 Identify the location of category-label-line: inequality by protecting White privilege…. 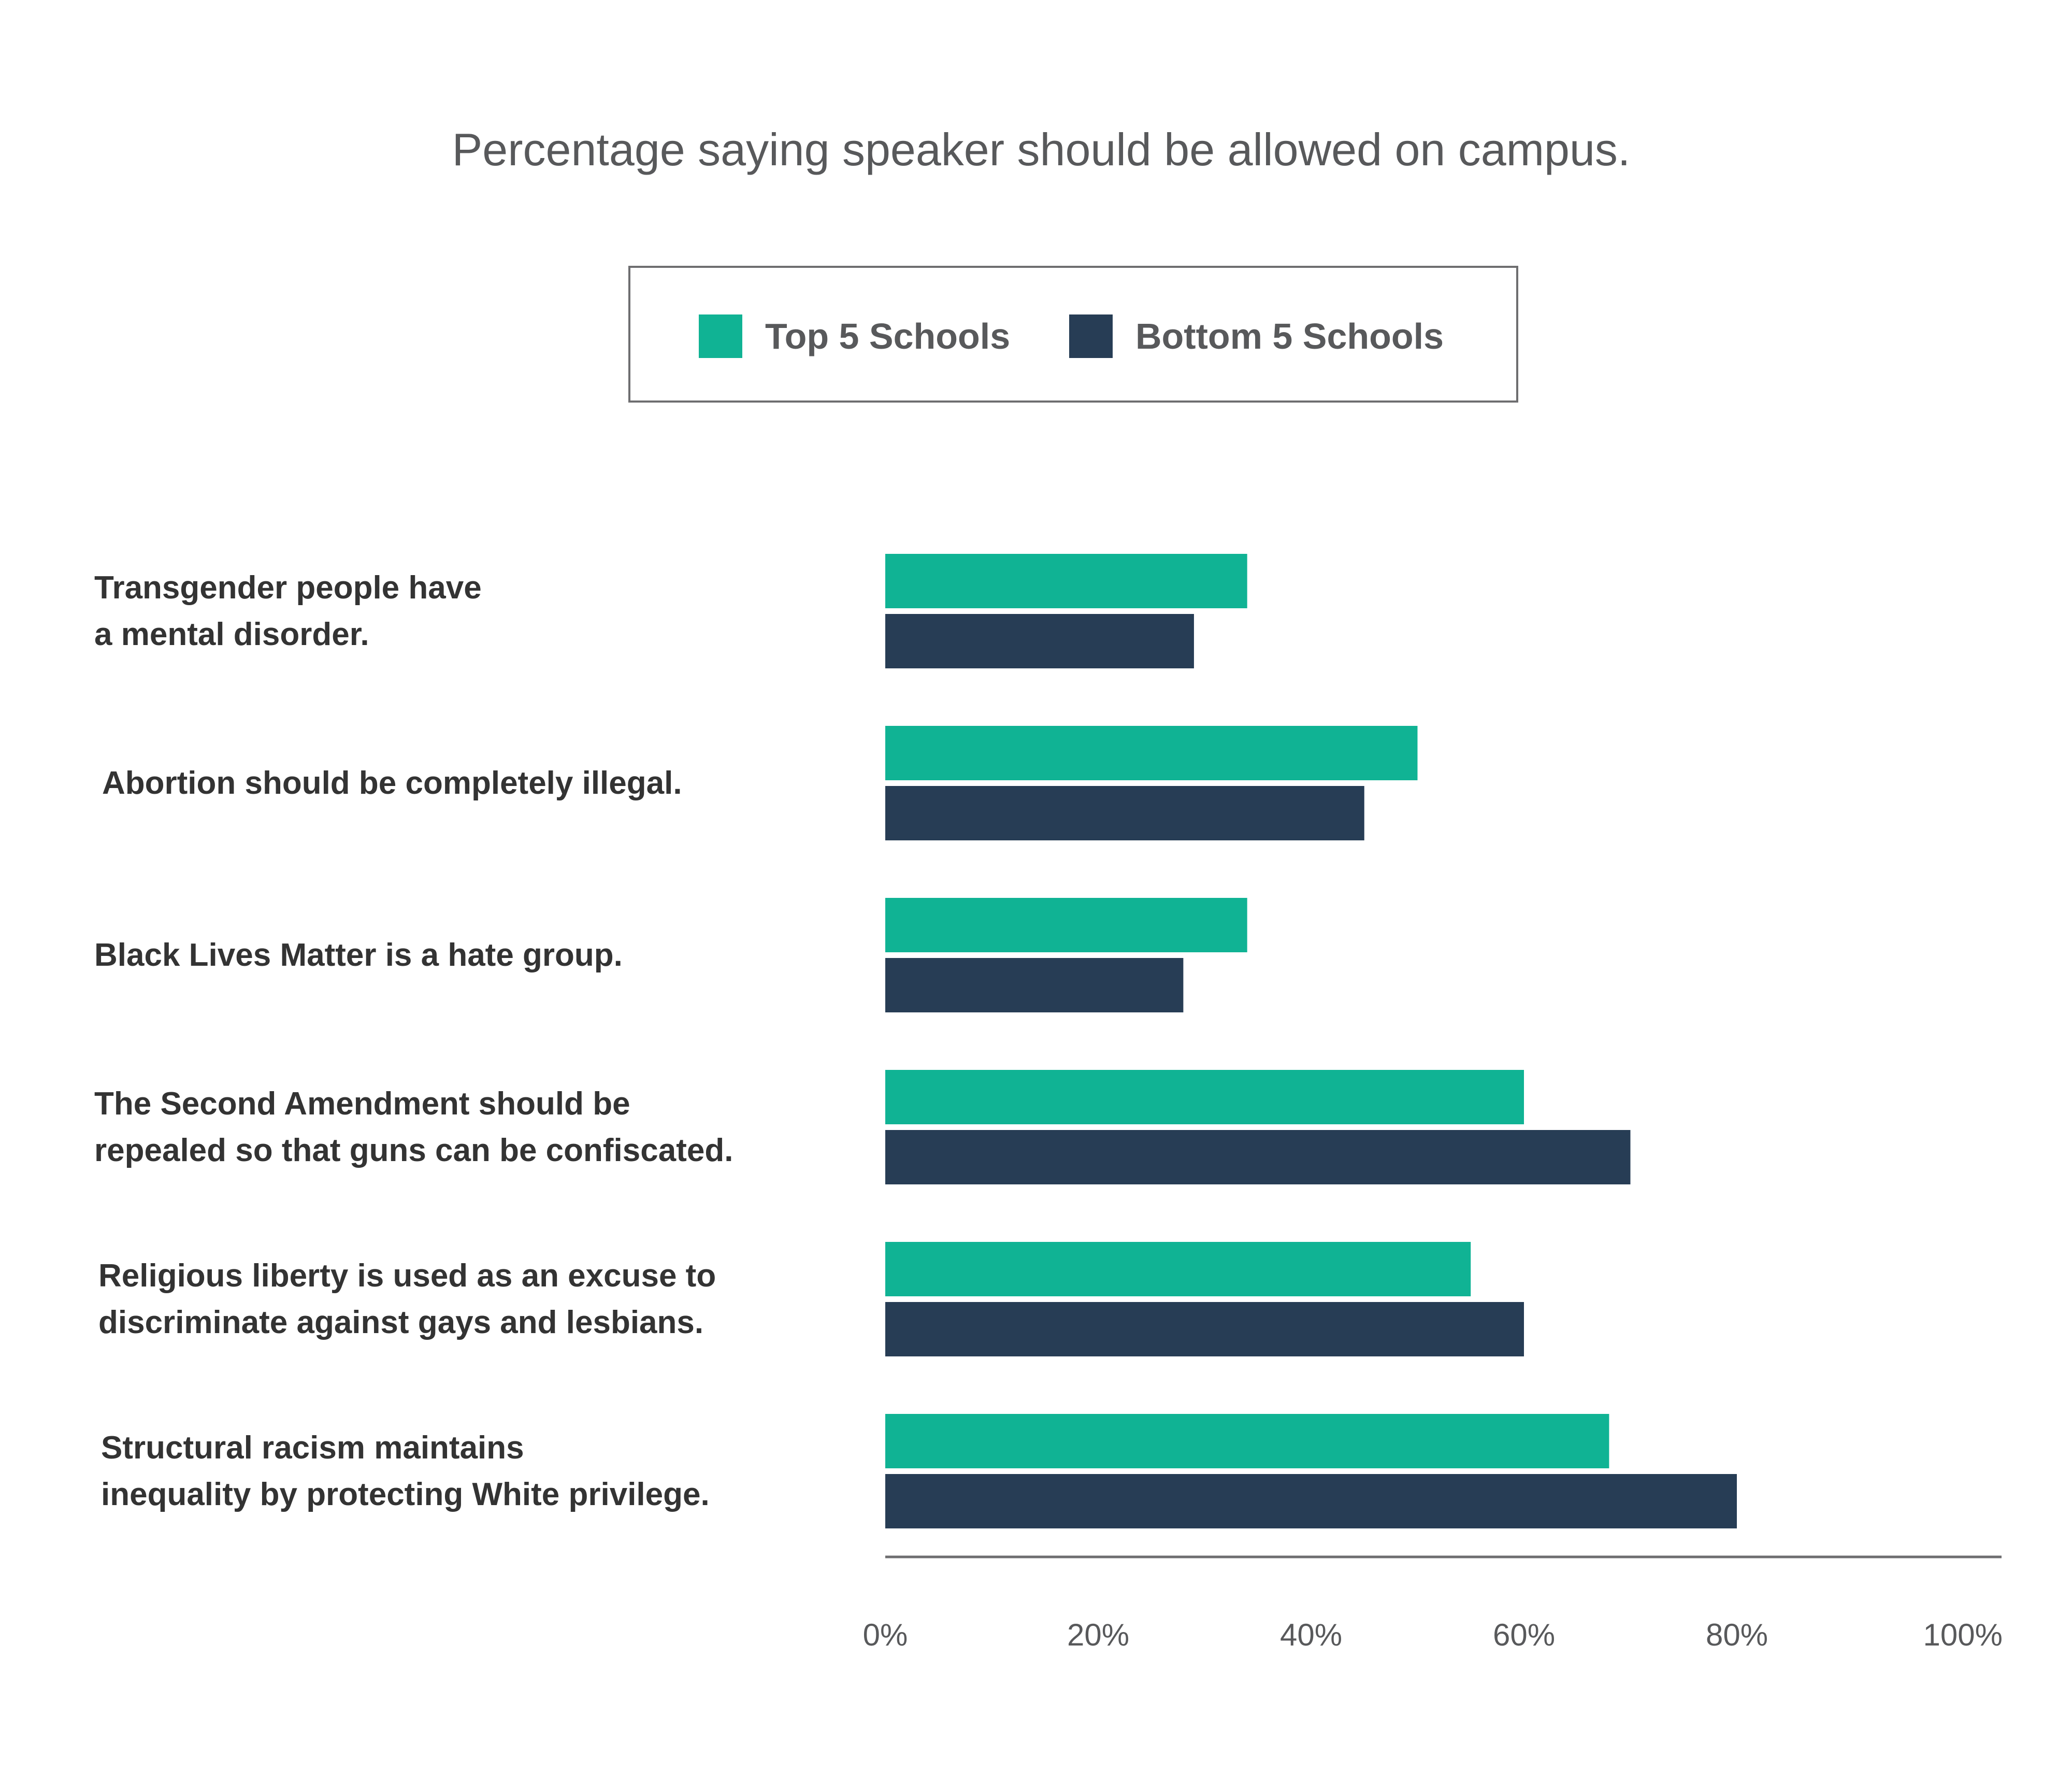
(405, 1494).